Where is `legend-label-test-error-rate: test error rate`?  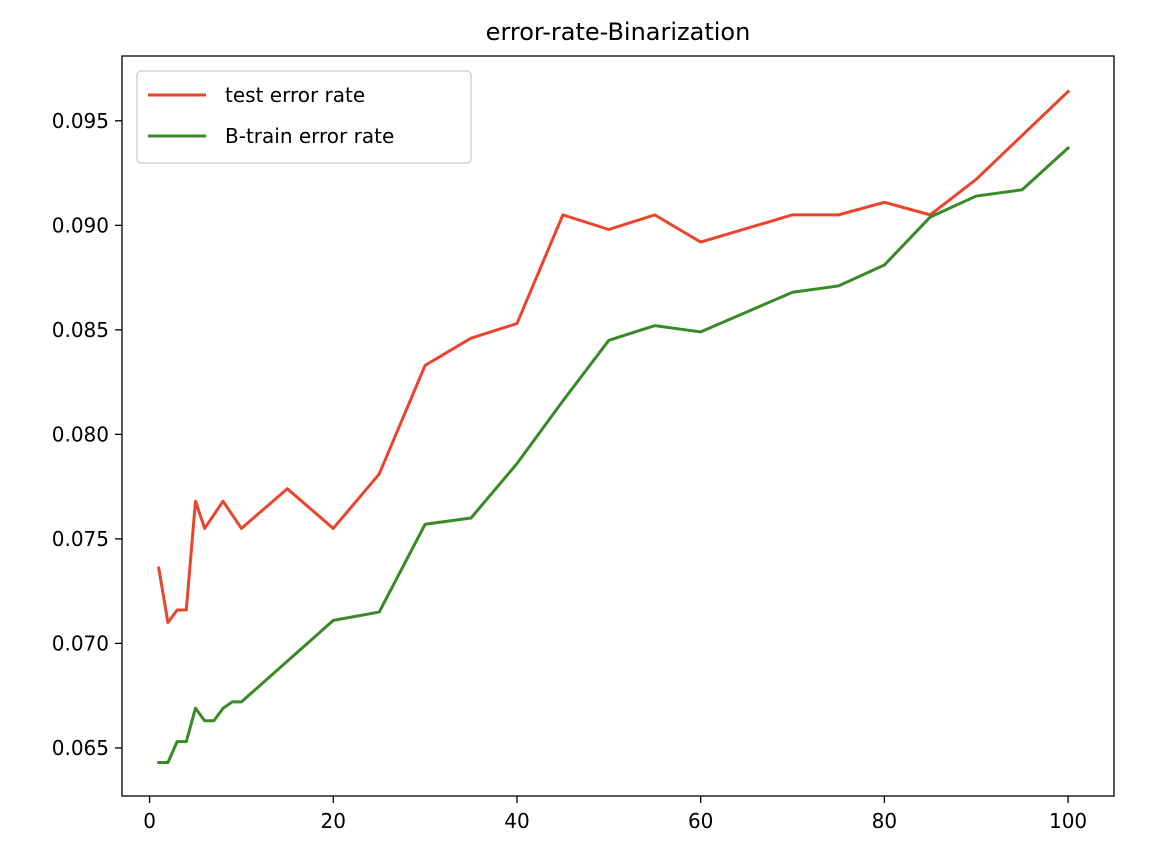 legend-label-test-error-rate: test error rate is located at coordinates (295, 95).